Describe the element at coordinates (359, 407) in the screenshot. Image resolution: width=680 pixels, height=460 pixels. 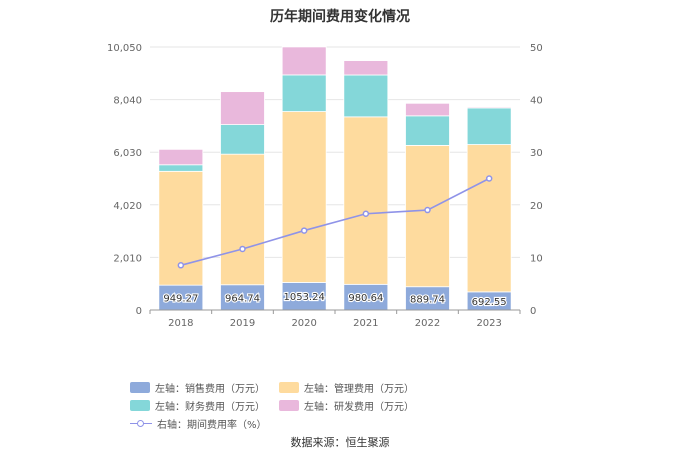
I see `legend-label-rnd: 左轴：研发费用（万元）` at that location.